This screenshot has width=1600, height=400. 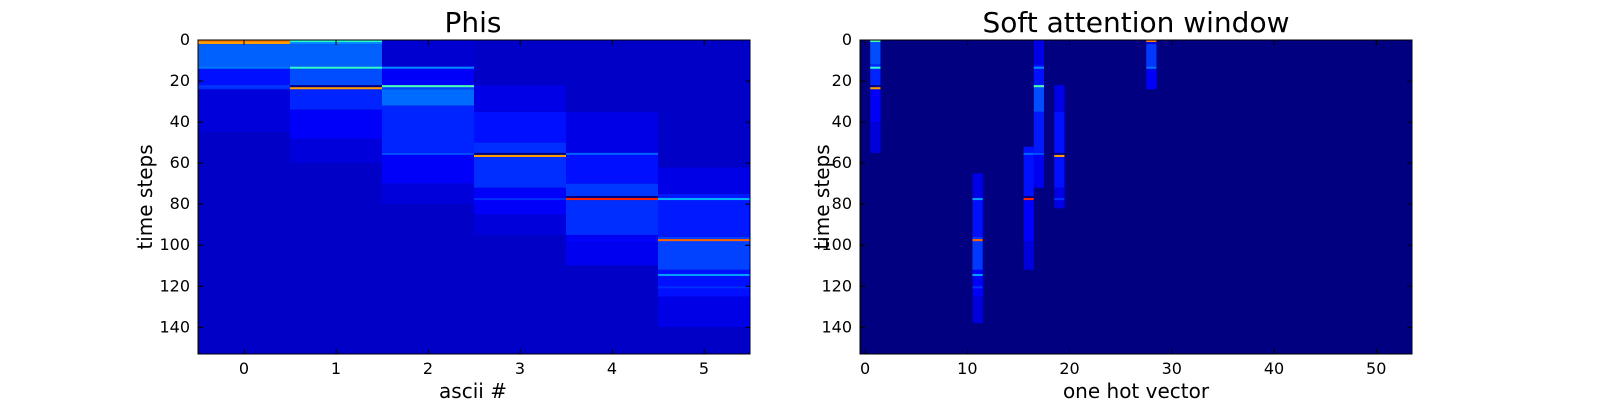 I want to click on x-tick-label: 3, so click(x=520, y=368).